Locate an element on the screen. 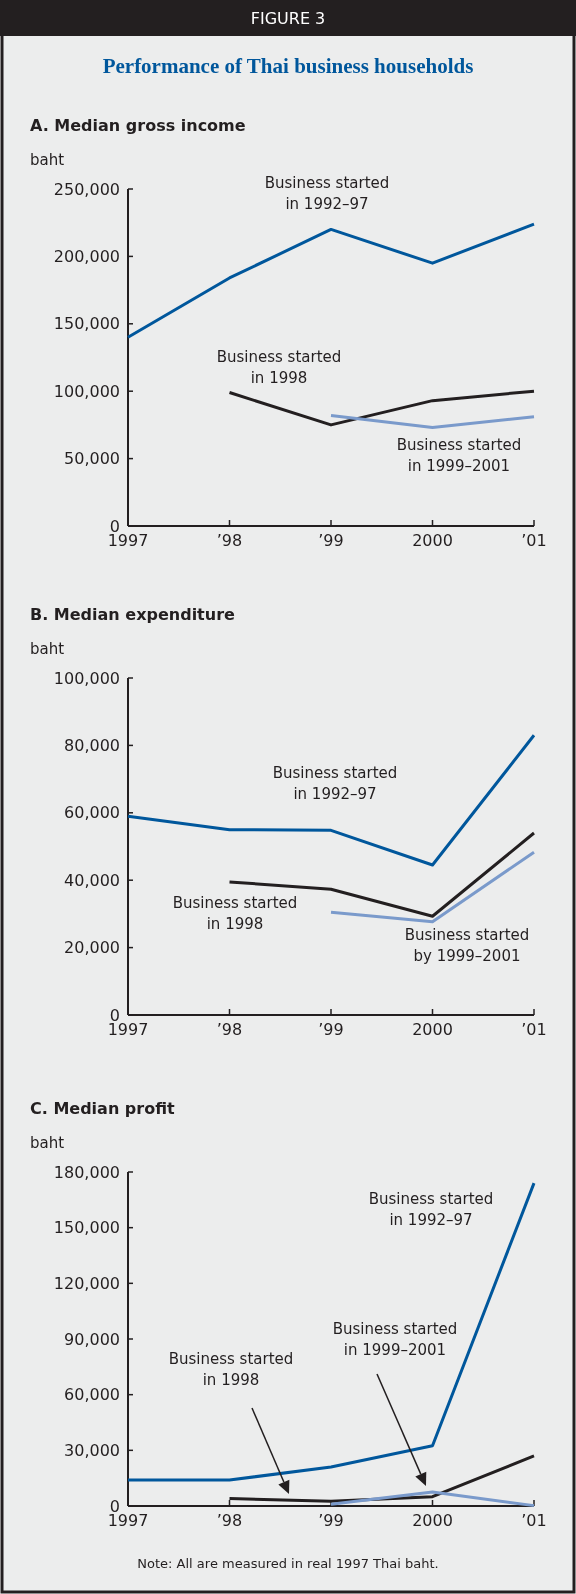  text: Business started in 1998 is located at coordinates (231, 1369).